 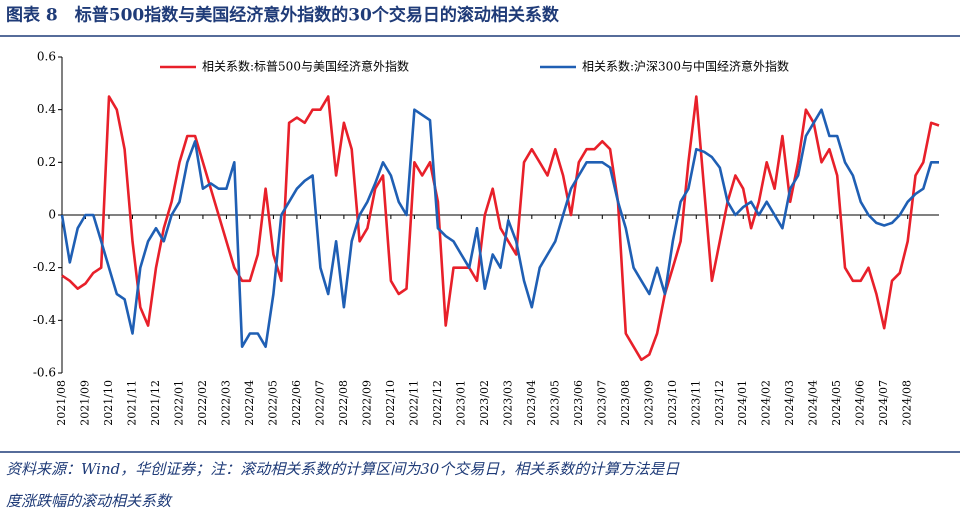 What do you see at coordinates (460, 403) in the screenshot?
I see `x-tick-label: 2023/01` at bounding box center [460, 403].